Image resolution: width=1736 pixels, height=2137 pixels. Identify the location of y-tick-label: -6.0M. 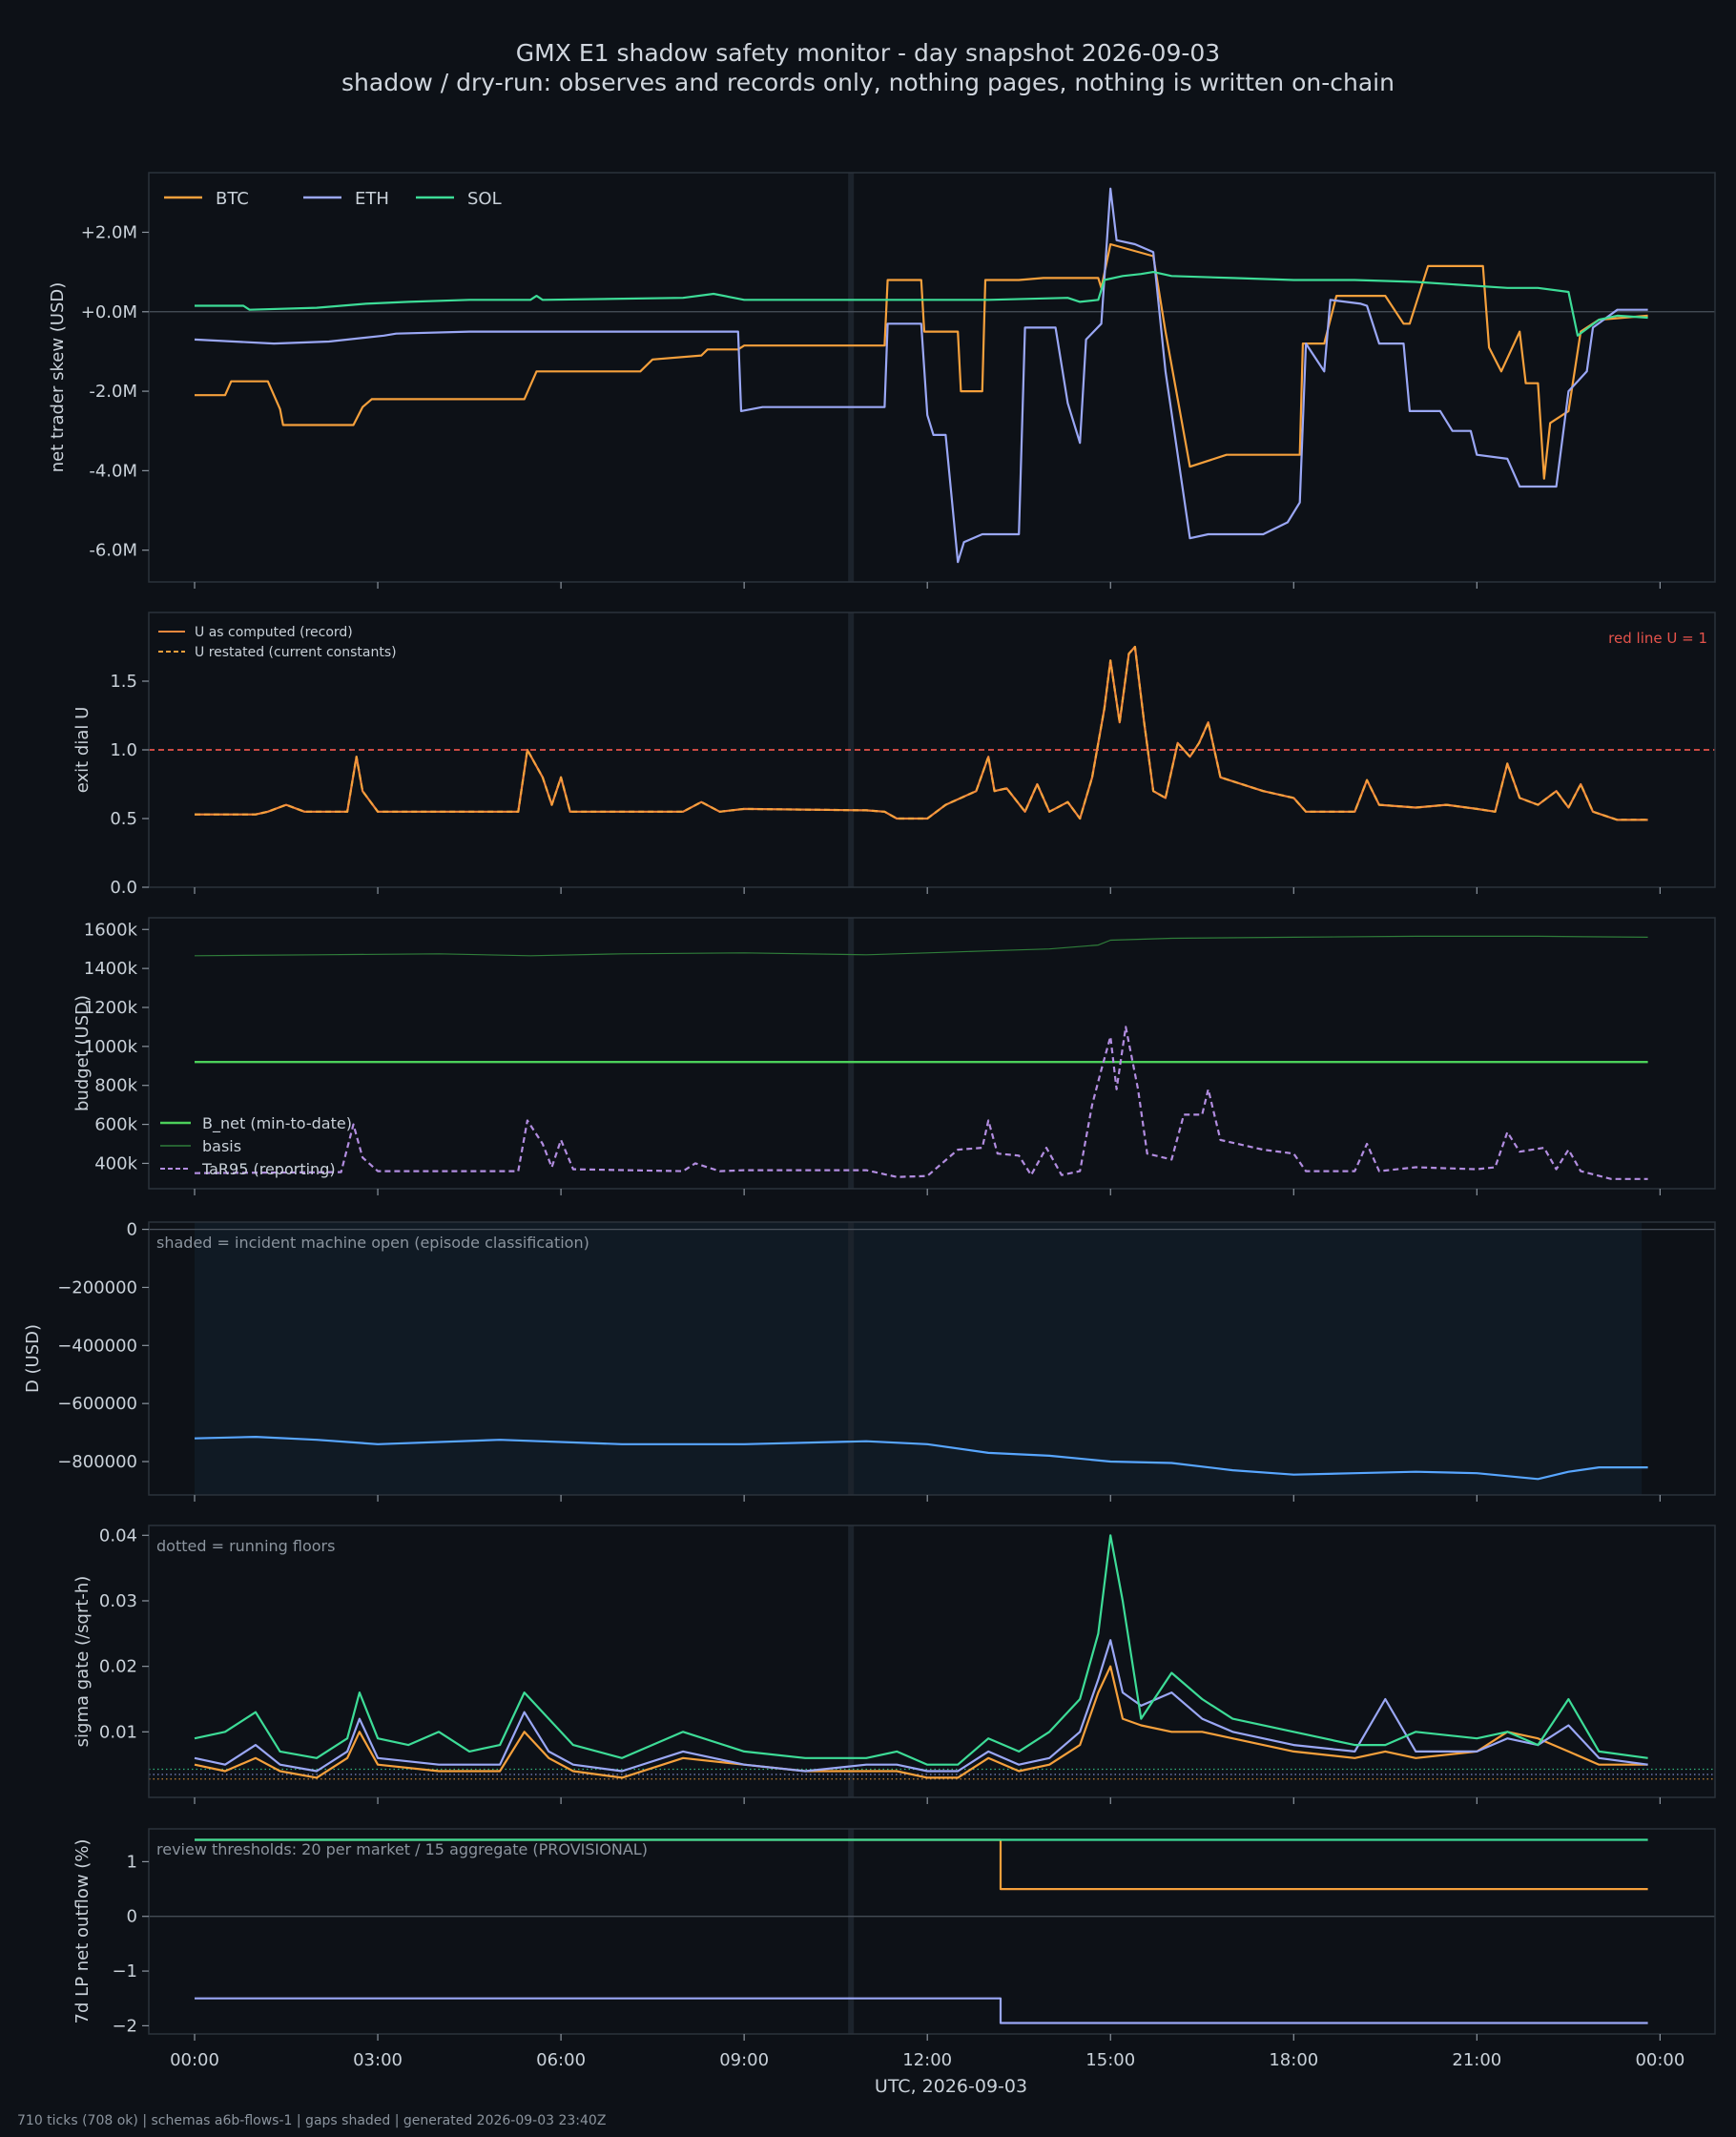
(113, 551).